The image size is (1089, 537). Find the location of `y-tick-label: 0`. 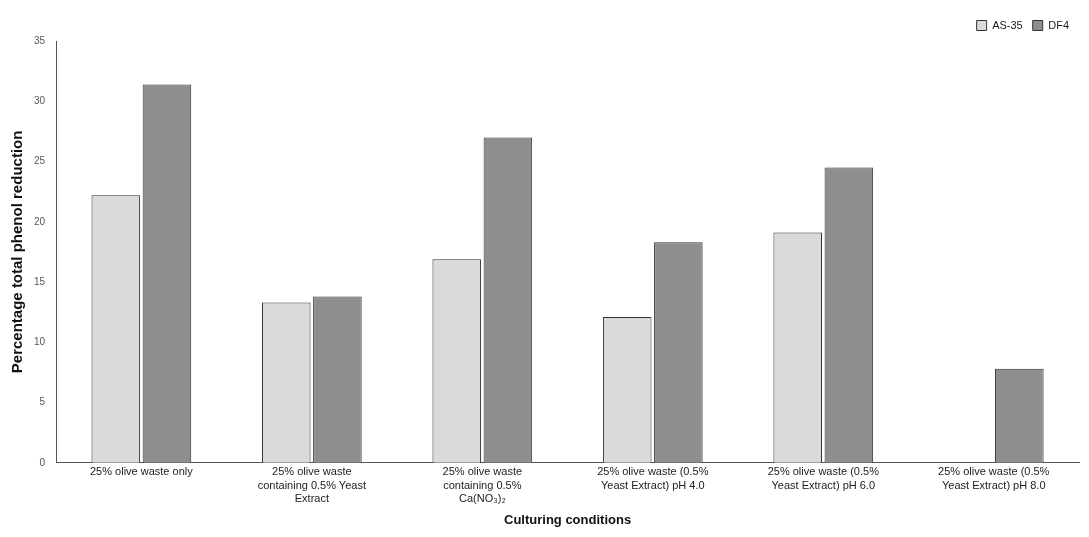

y-tick-label: 0 is located at coordinates (42, 462).